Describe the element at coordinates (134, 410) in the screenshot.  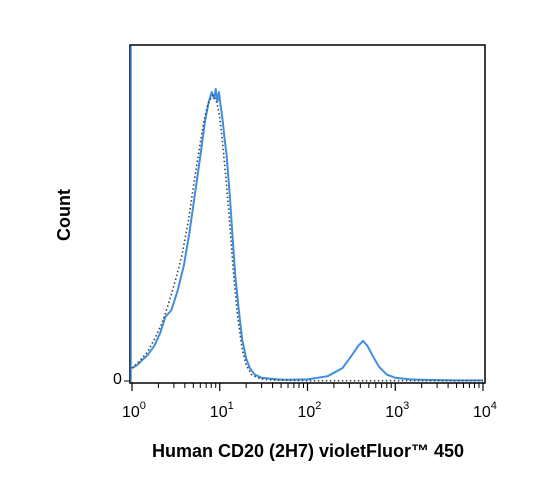
I see `x-tick-label: 10⁰` at that location.